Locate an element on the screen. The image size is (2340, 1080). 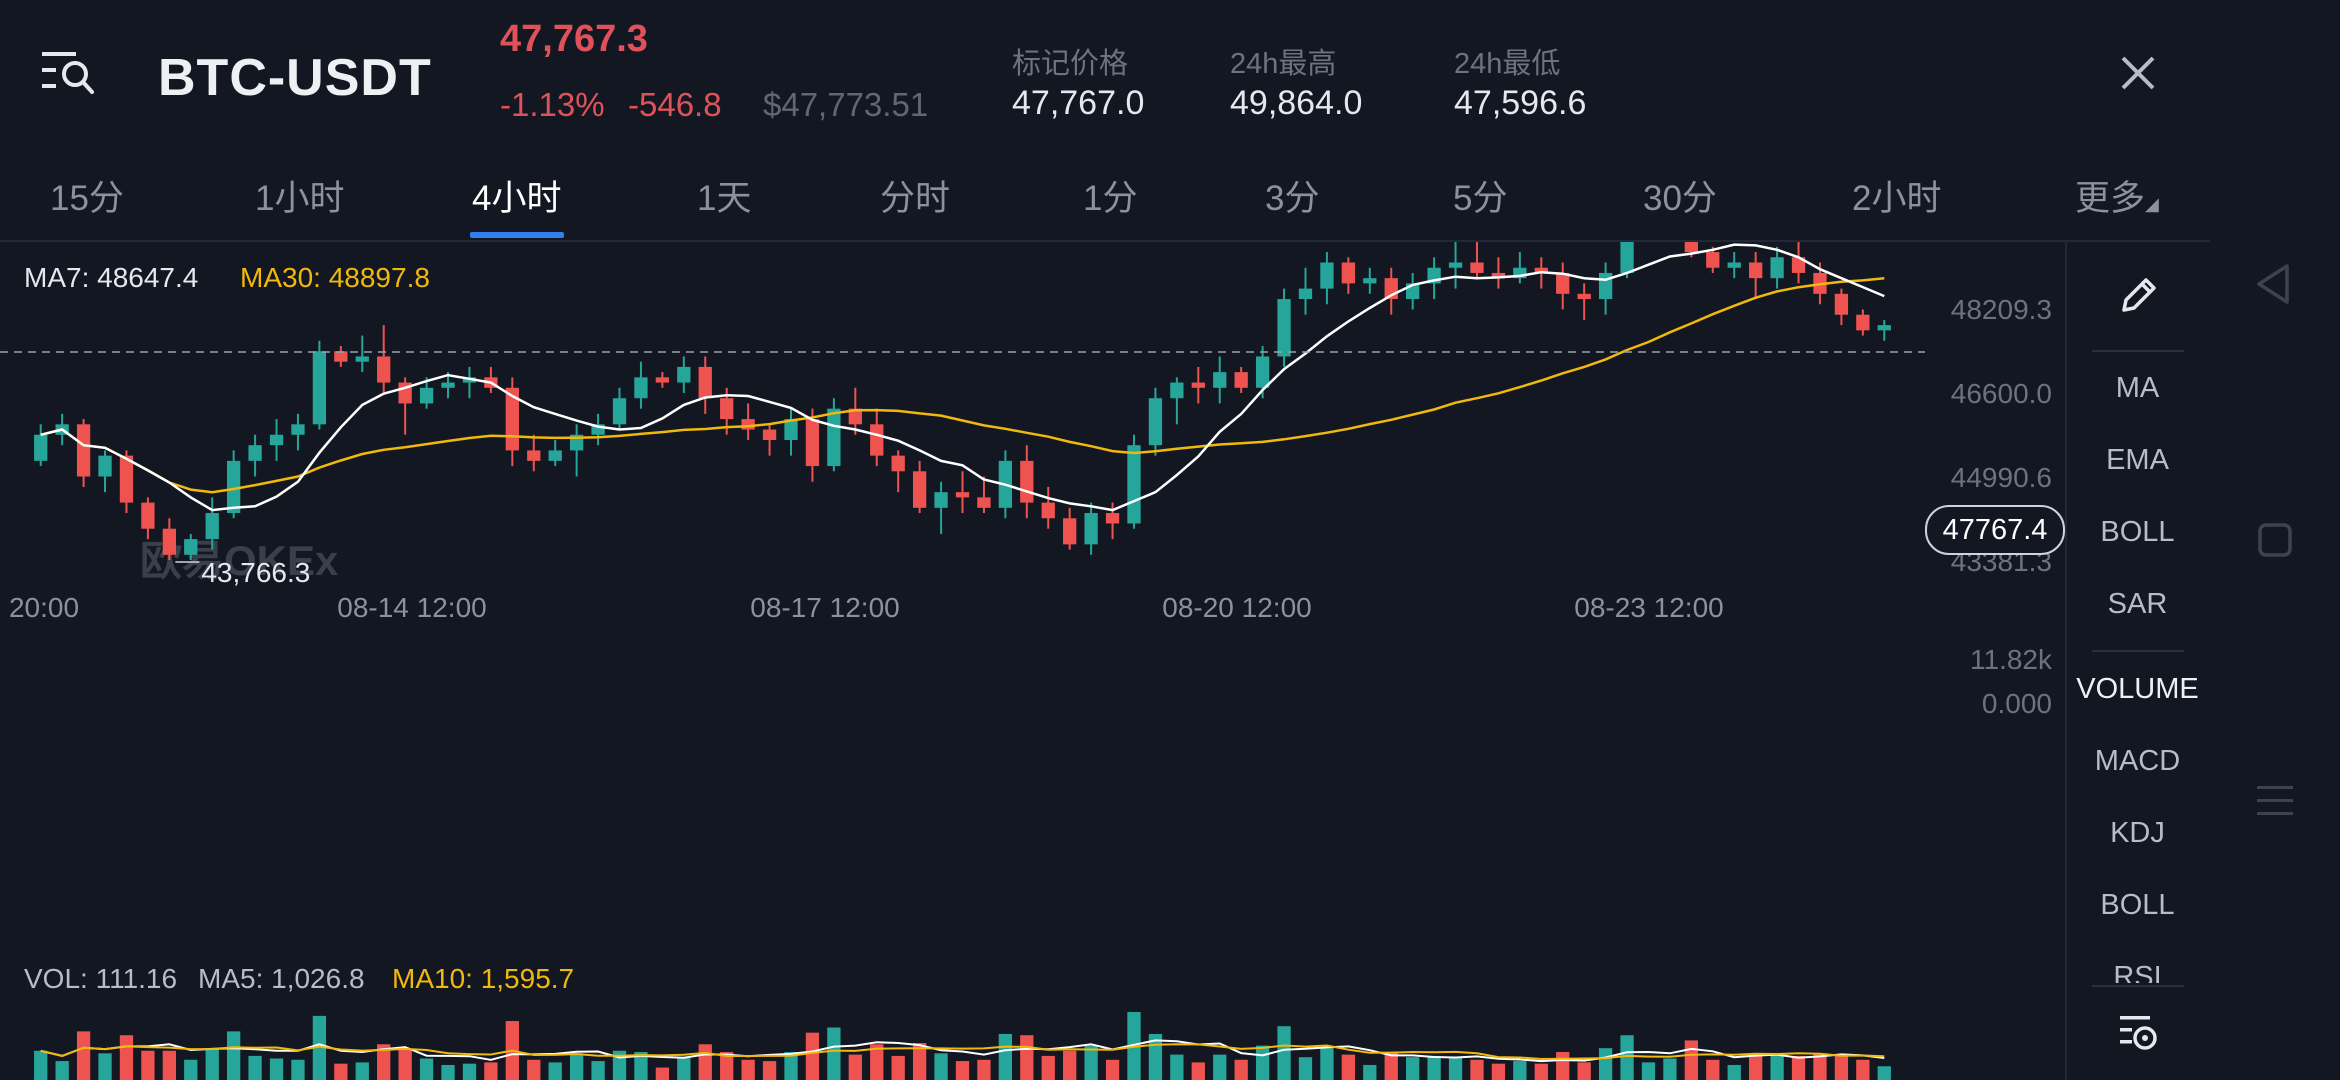
pair-title: BTC-USDT is located at coordinates (295, 78).